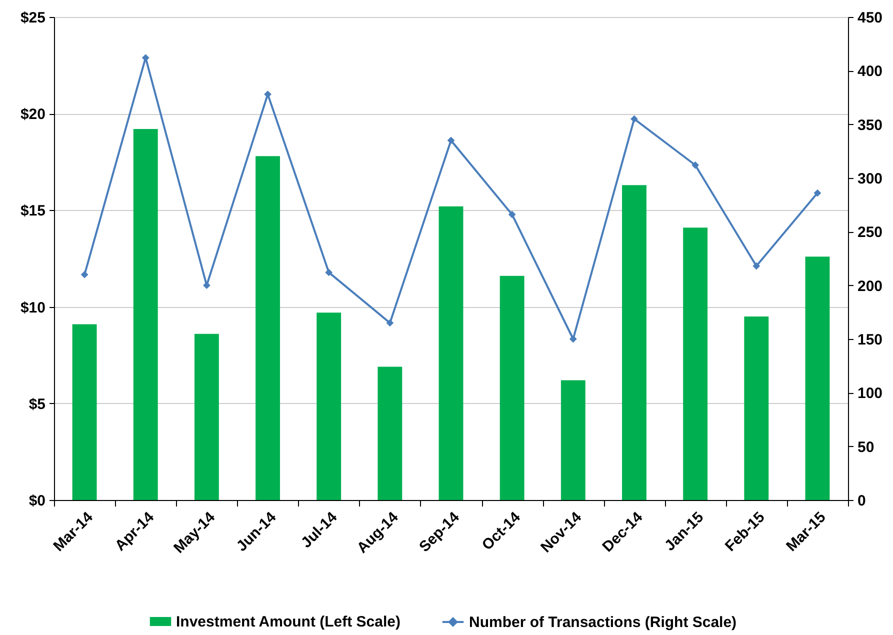 The image size is (893, 635). What do you see at coordinates (33, 307) in the screenshot?
I see `y-tick-label: $10` at bounding box center [33, 307].